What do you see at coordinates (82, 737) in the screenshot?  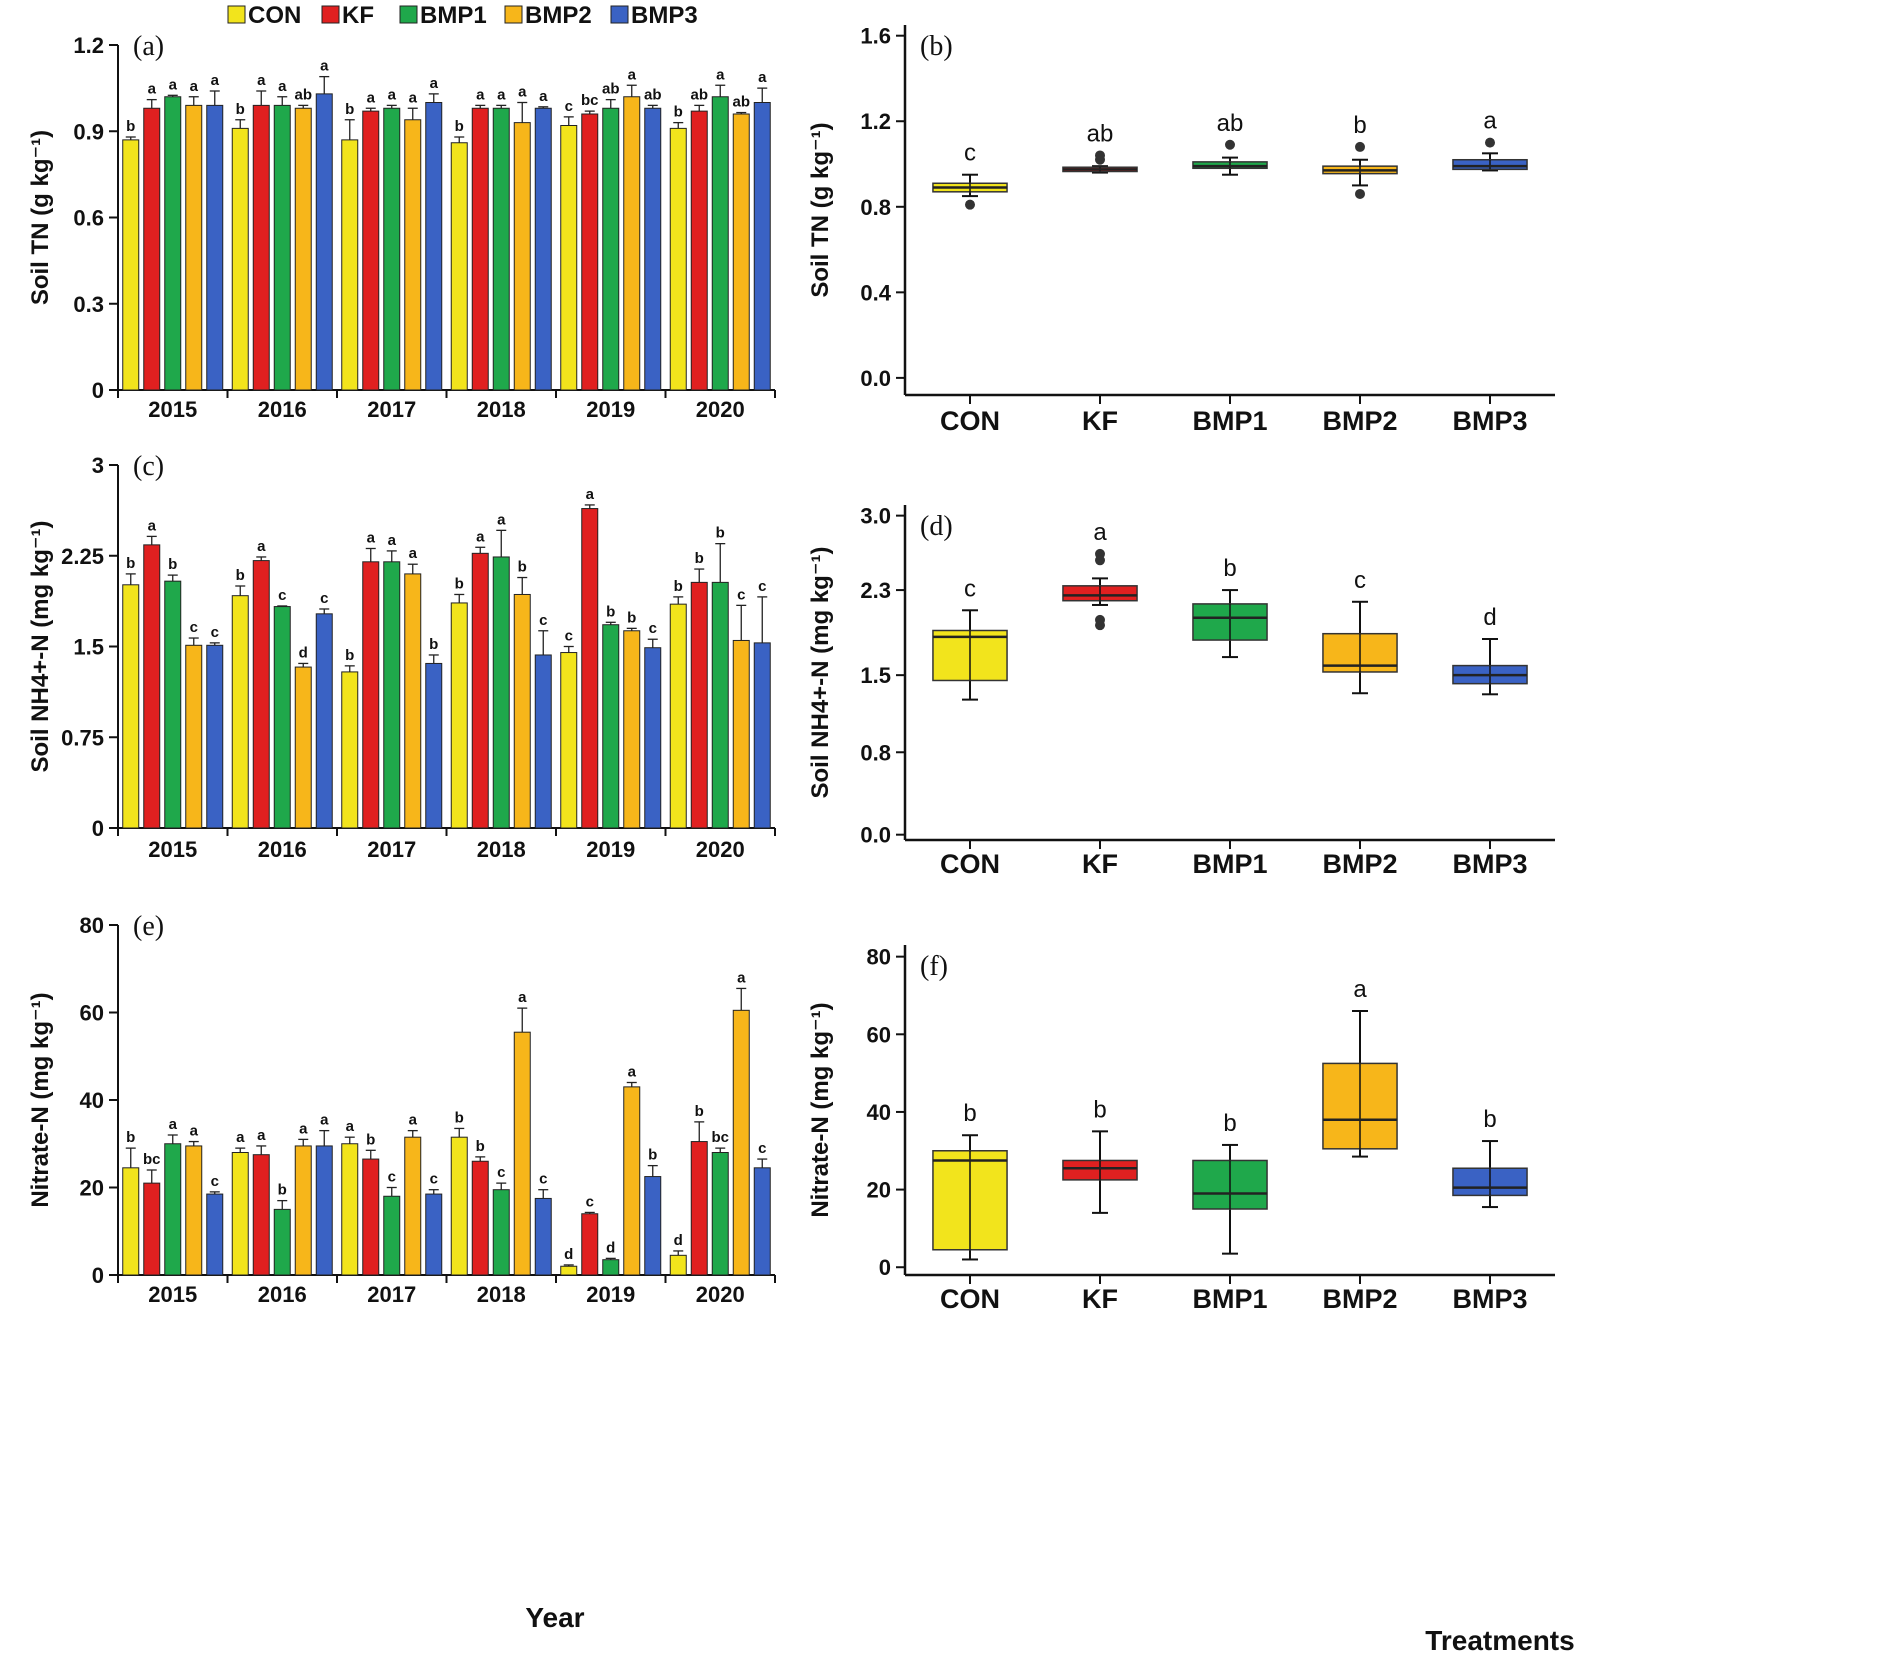 I see `y-tick-label: 0.75` at bounding box center [82, 737].